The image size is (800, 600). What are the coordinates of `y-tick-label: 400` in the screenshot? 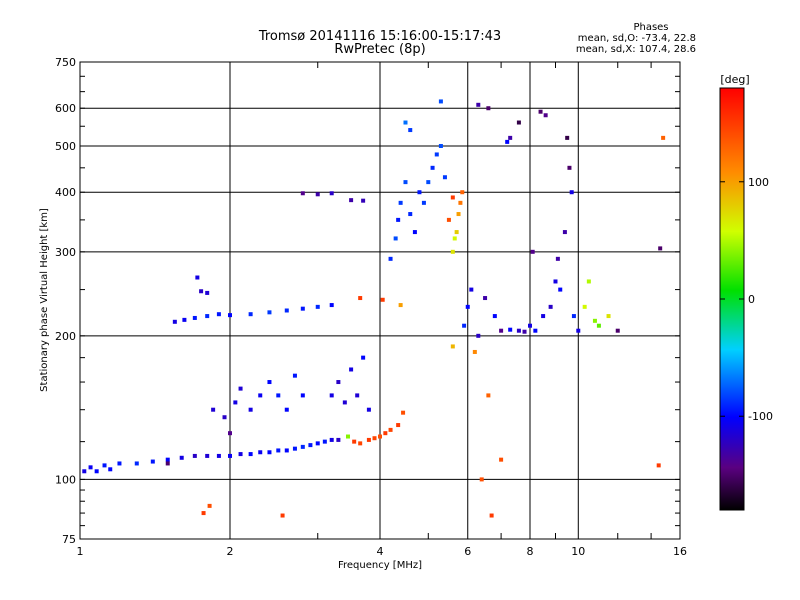 It's located at (65, 192).